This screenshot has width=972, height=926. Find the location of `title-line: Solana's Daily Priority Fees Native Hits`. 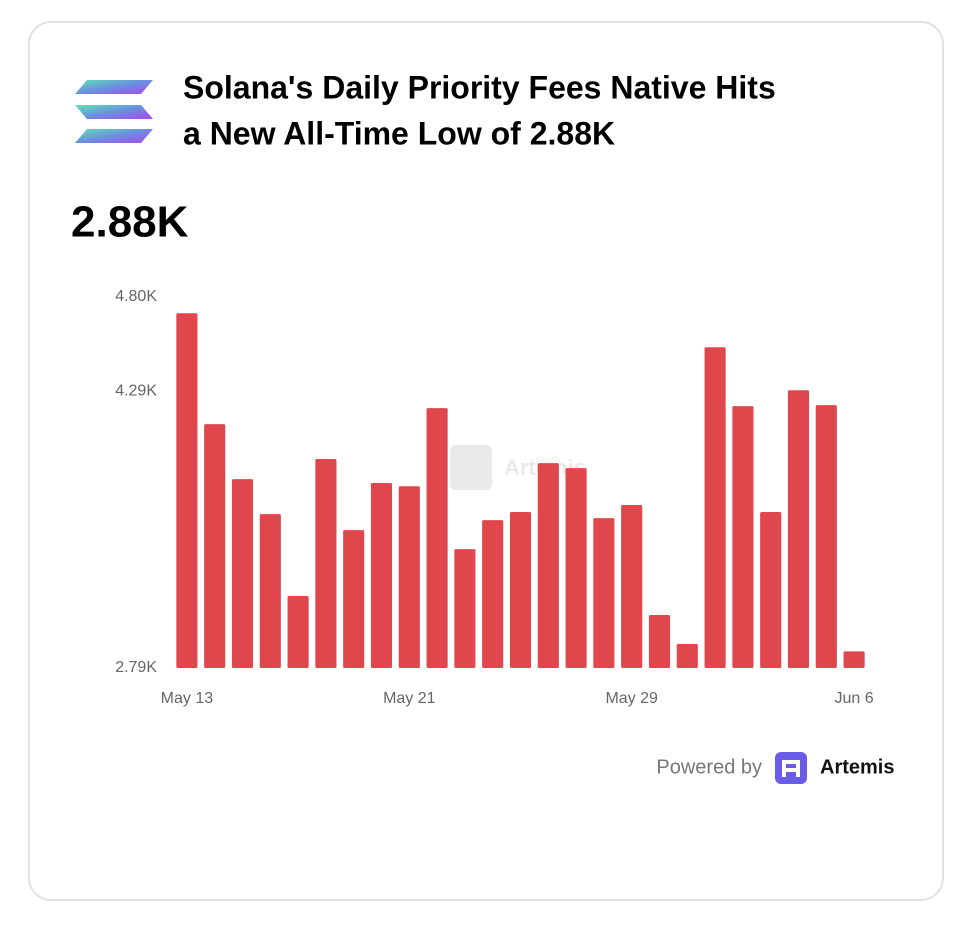

title-line: Solana's Daily Priority Fees Native Hits is located at coordinates (479, 87).